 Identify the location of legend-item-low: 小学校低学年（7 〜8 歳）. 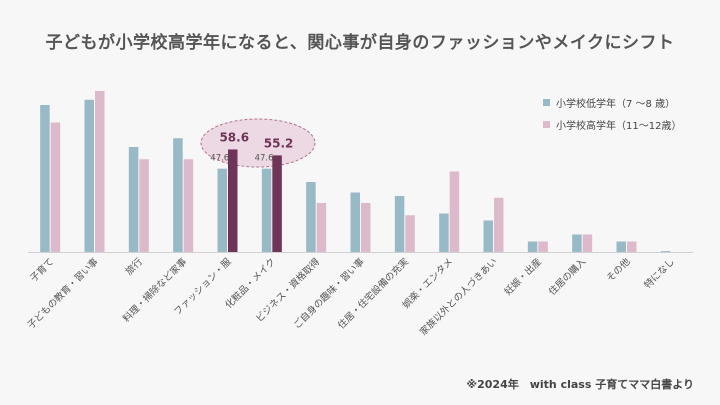
(612, 102).